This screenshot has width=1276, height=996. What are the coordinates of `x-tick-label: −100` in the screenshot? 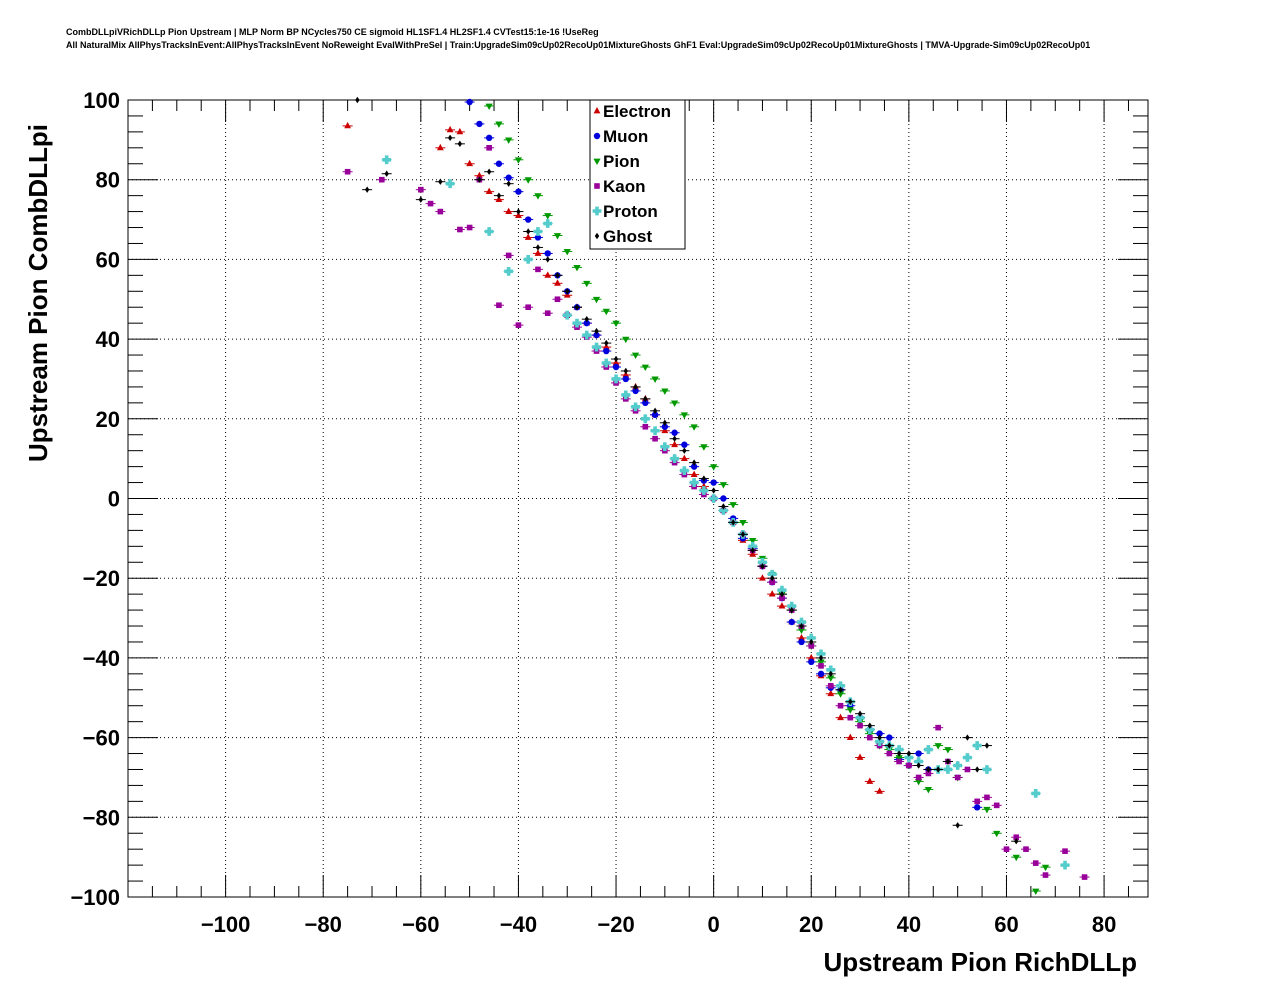 It's located at (226, 924).